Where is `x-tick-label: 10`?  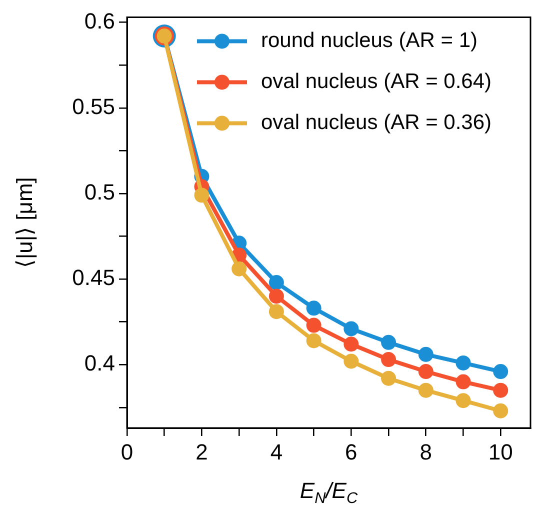 x-tick-label: 10 is located at coordinates (500, 451).